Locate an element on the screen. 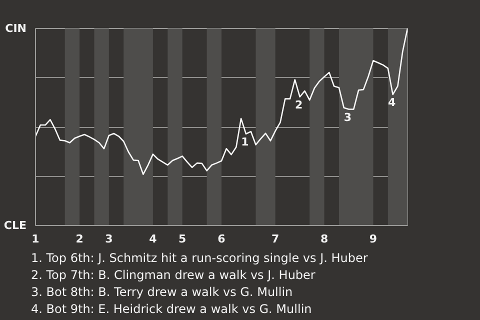 This screenshot has height=320, width=480. text: 3. Bot 8th: B. Terry drew a walk vs G. Mullin is located at coordinates (162, 292).